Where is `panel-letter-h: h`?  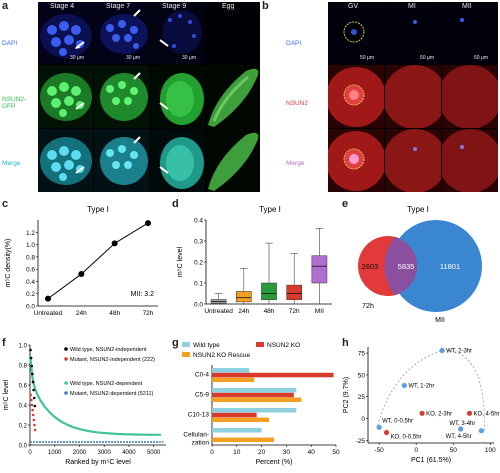 panel-letter-h: h is located at coordinates (345, 343).